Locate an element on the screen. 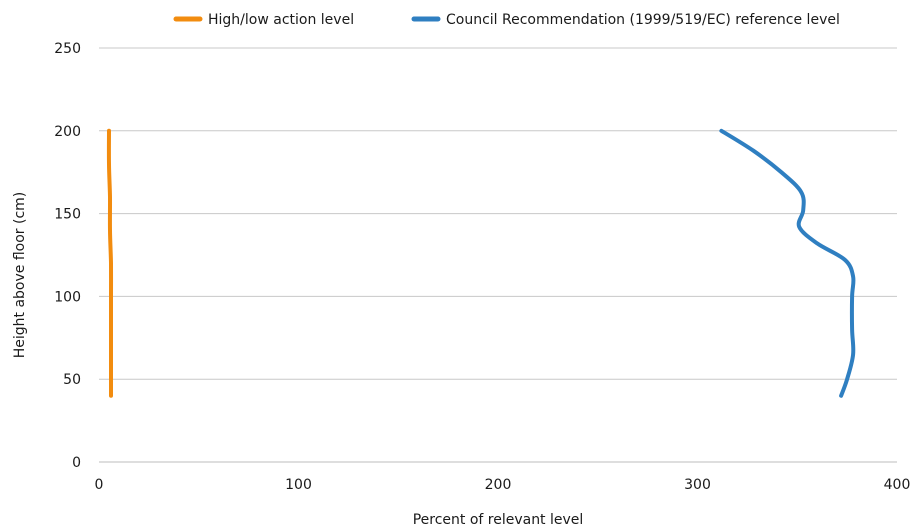  y-tick-label-100: 100 is located at coordinates (67, 297).